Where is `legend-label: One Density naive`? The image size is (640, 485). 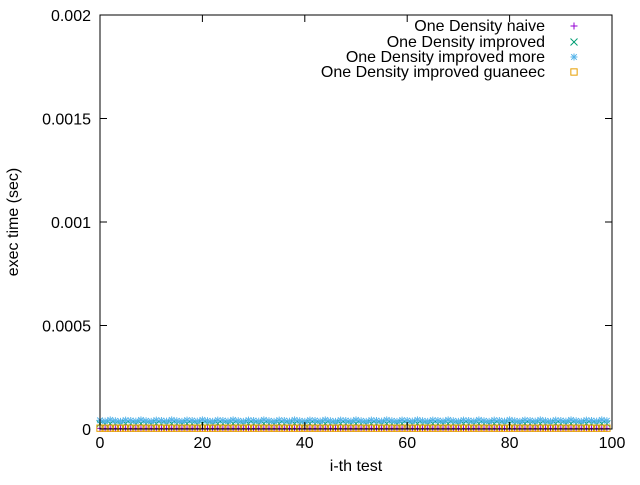 legend-label: One Density naive is located at coordinates (479, 26).